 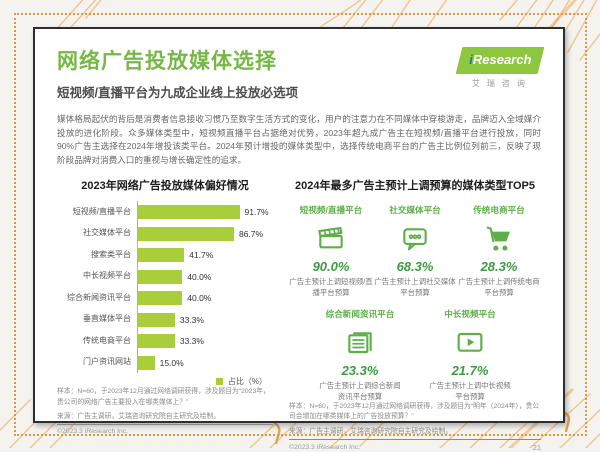 What do you see at coordinates (499, 210) in the screenshot?
I see `top5-item-label: 传统电商平台` at bounding box center [499, 210].